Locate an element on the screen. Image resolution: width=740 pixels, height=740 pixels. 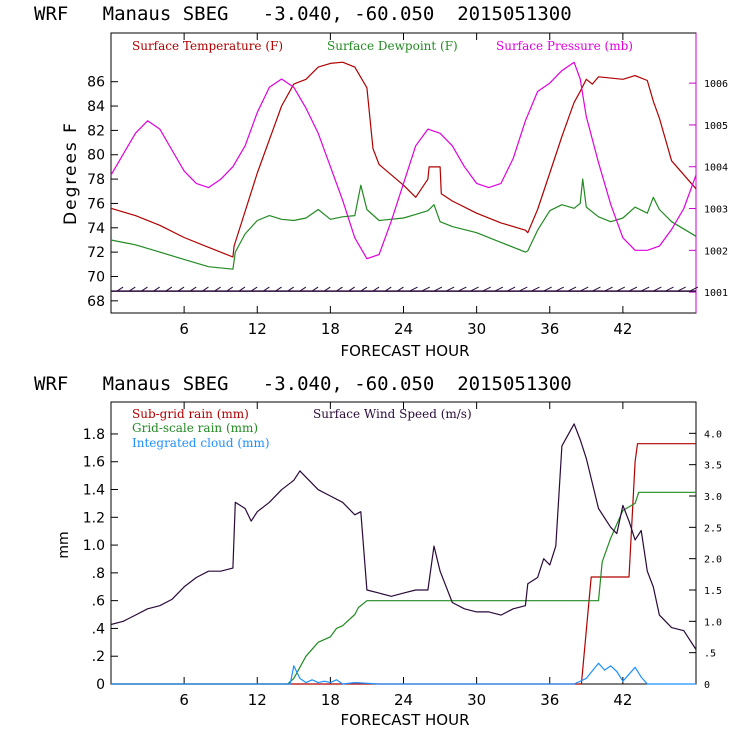
top-y2-tick-label: 1004 is located at coordinates (716, 168).